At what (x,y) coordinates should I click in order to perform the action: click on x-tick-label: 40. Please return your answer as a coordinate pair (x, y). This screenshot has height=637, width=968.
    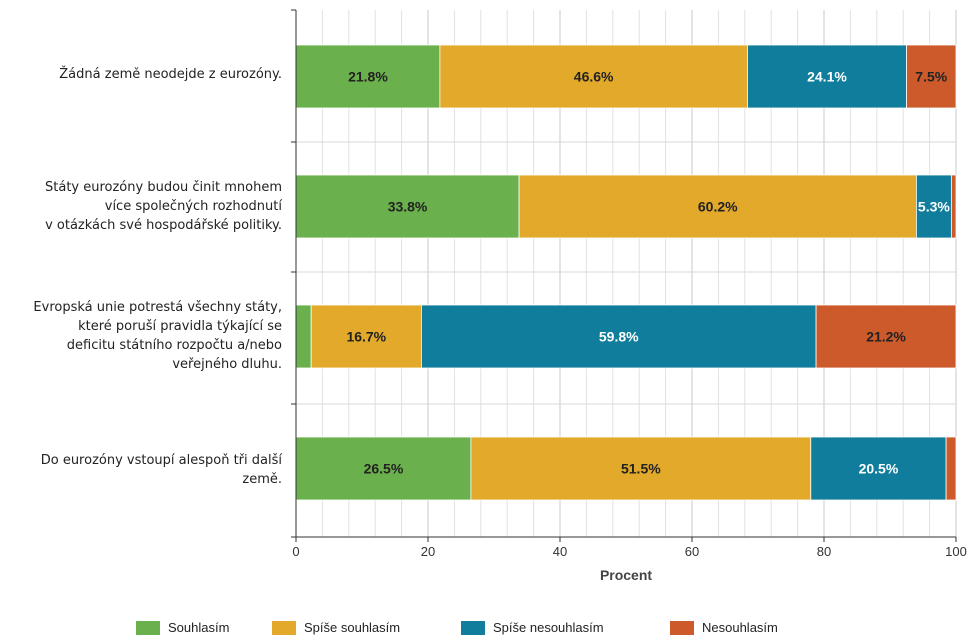
    Looking at the image, I should click on (560, 551).